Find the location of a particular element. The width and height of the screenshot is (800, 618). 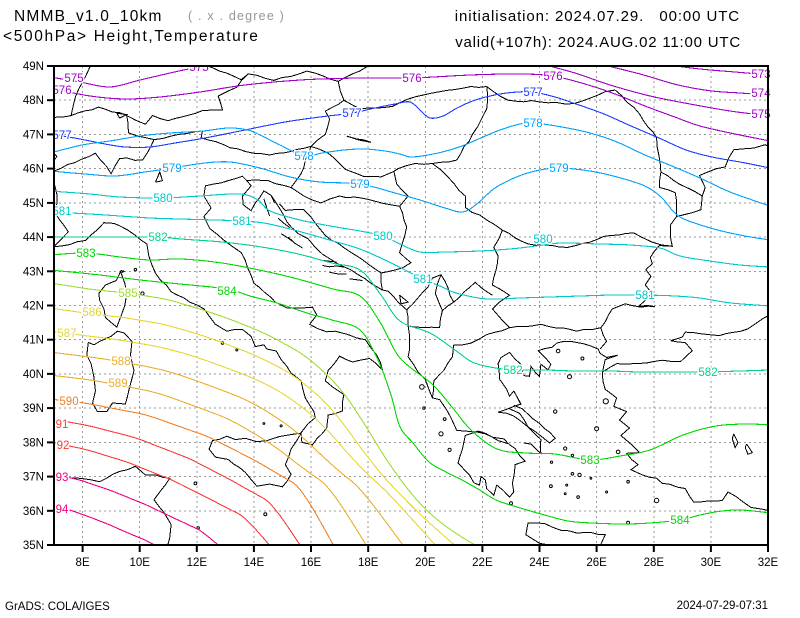

svg-text: 574 is located at coordinates (761, 94).